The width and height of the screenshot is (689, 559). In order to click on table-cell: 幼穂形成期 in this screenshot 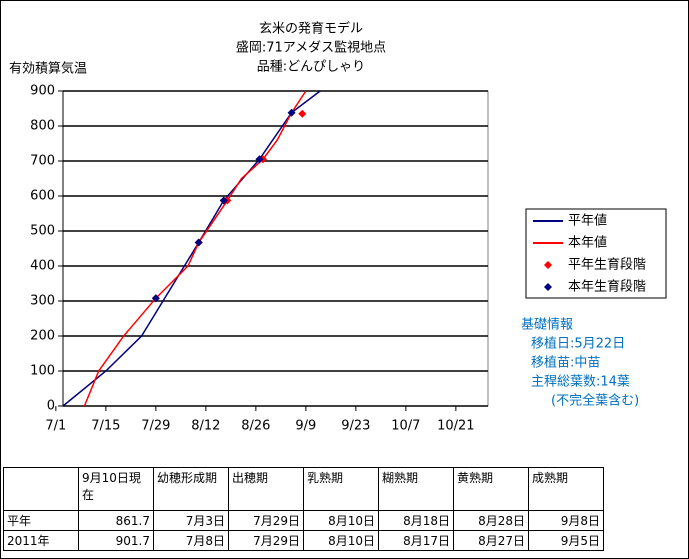, I will do `click(191, 489)`.